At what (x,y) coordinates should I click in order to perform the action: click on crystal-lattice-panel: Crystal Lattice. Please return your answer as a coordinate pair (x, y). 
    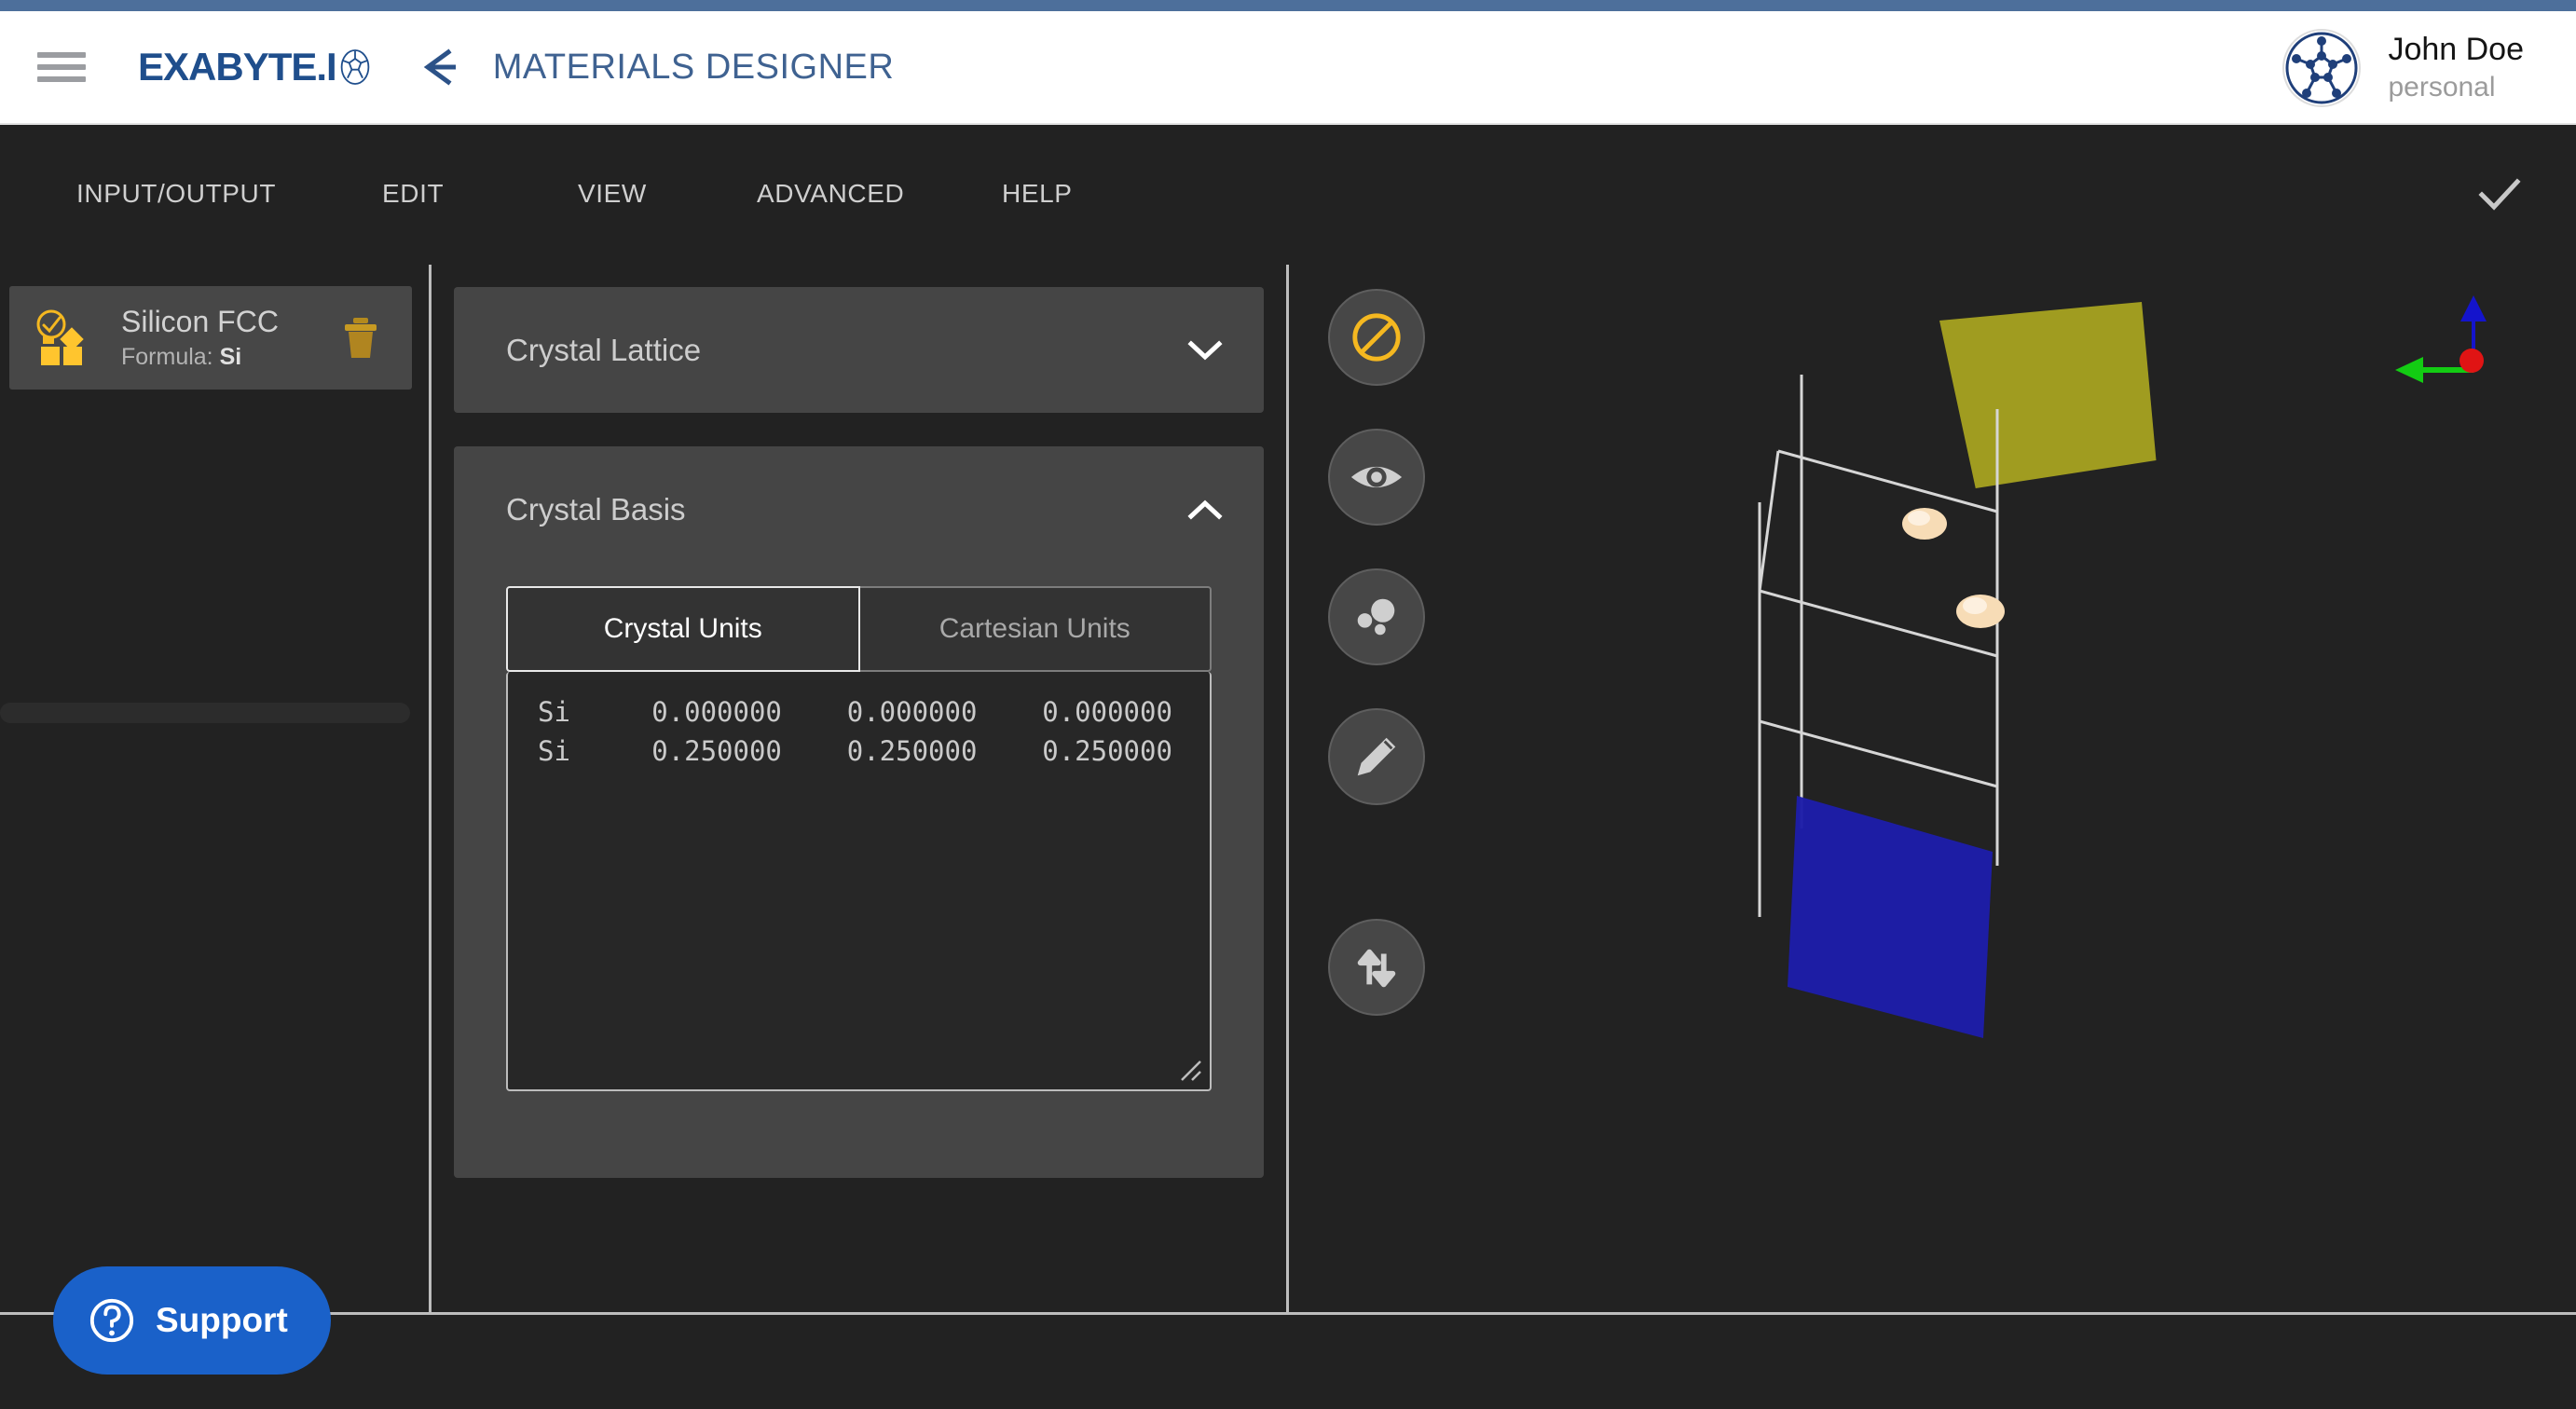
    Looking at the image, I should click on (859, 350).